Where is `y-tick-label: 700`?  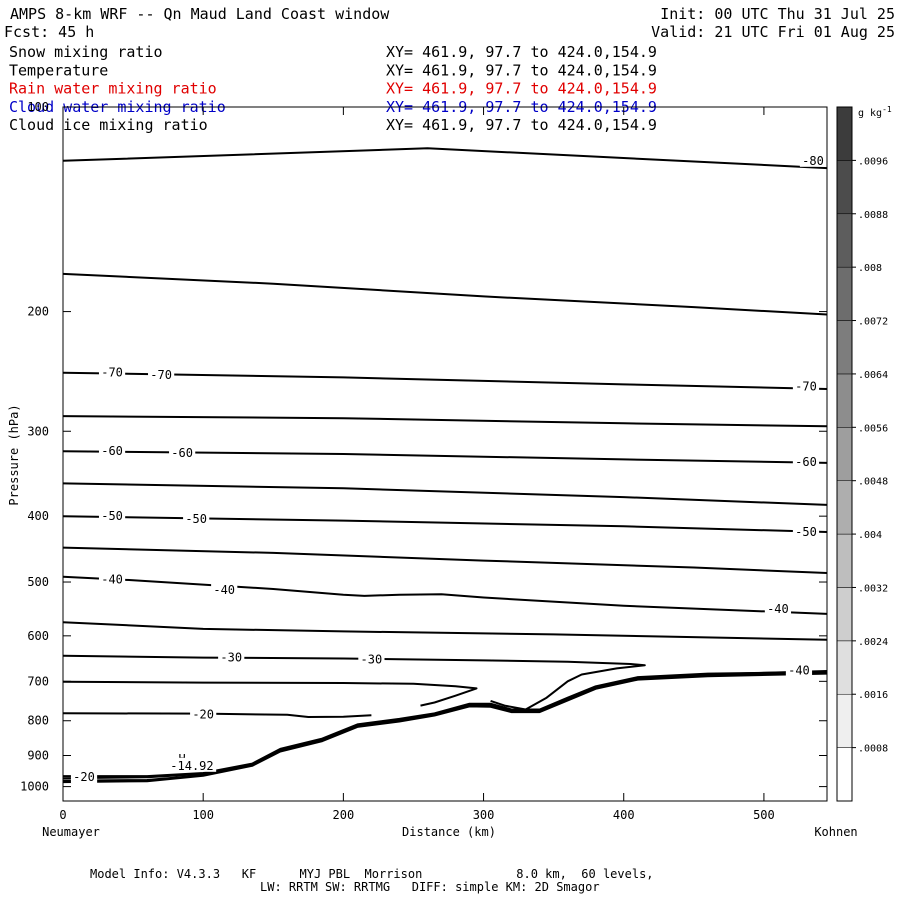
y-tick-label: 700 is located at coordinates (38, 681).